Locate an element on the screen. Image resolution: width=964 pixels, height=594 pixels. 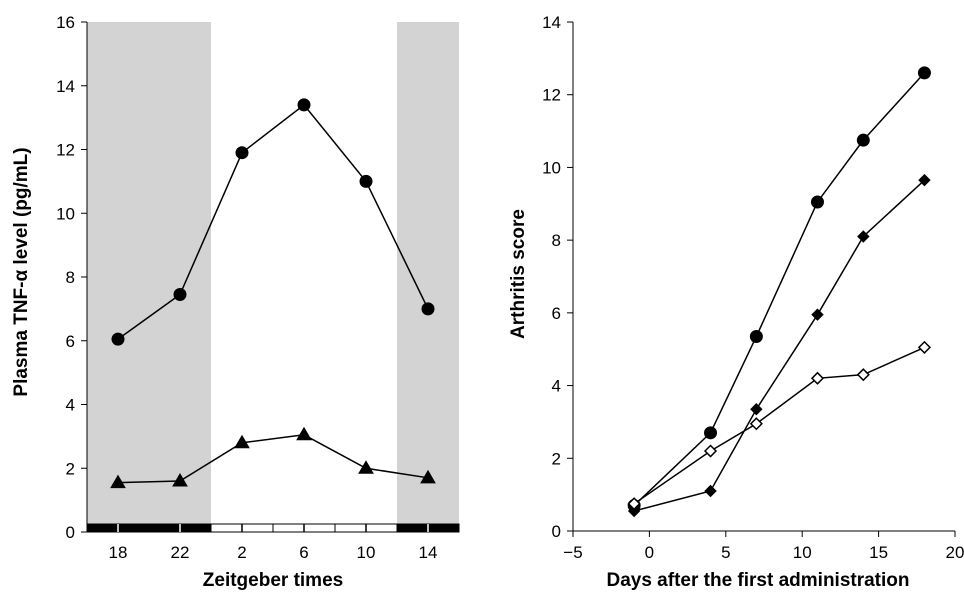
right-y-tick-label: 2 is located at coordinates (556, 458).